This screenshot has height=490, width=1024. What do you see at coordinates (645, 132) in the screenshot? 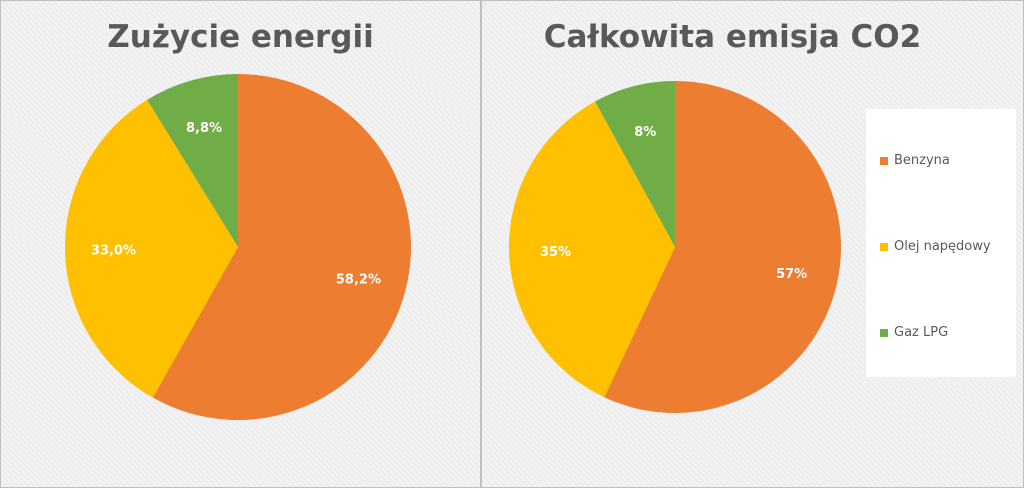
I see `slice-label-lpg: 8%` at bounding box center [645, 132].